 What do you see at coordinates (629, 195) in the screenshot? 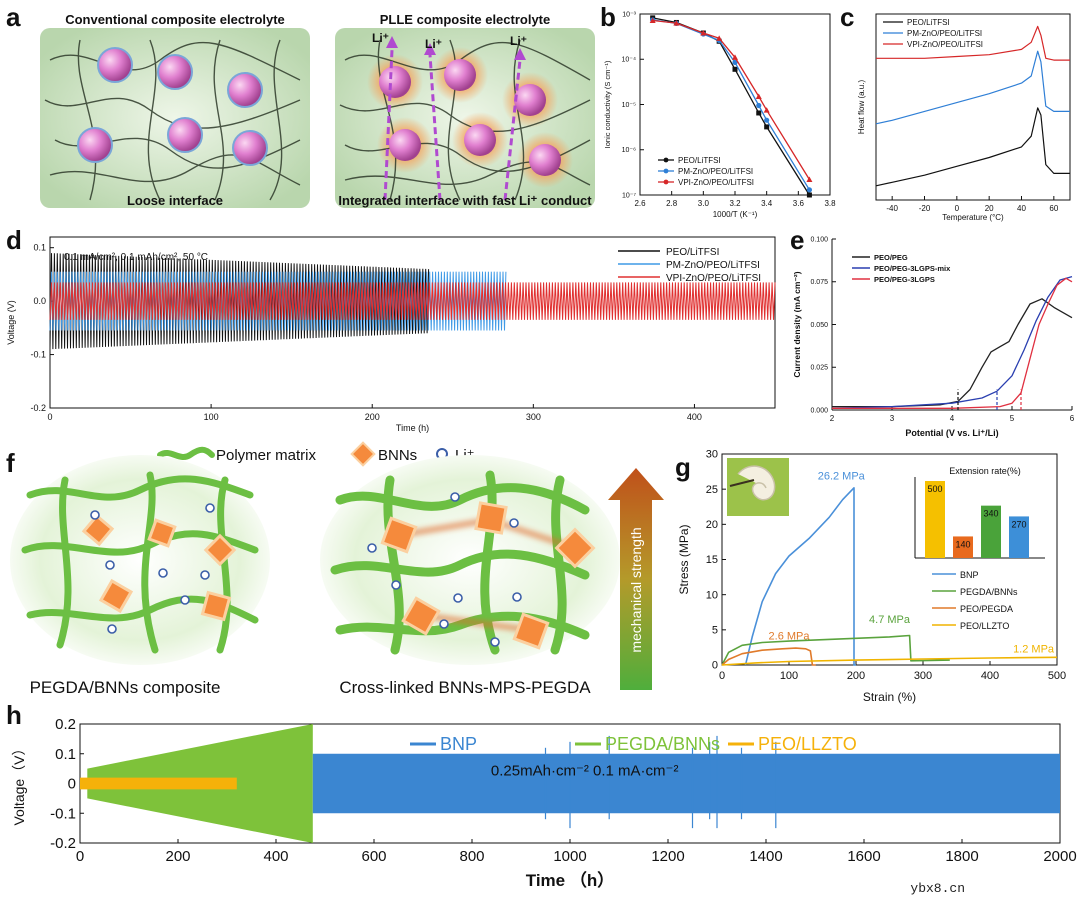
I see `chart-b-ytick-label: 10⁻⁷` at bounding box center [629, 195].